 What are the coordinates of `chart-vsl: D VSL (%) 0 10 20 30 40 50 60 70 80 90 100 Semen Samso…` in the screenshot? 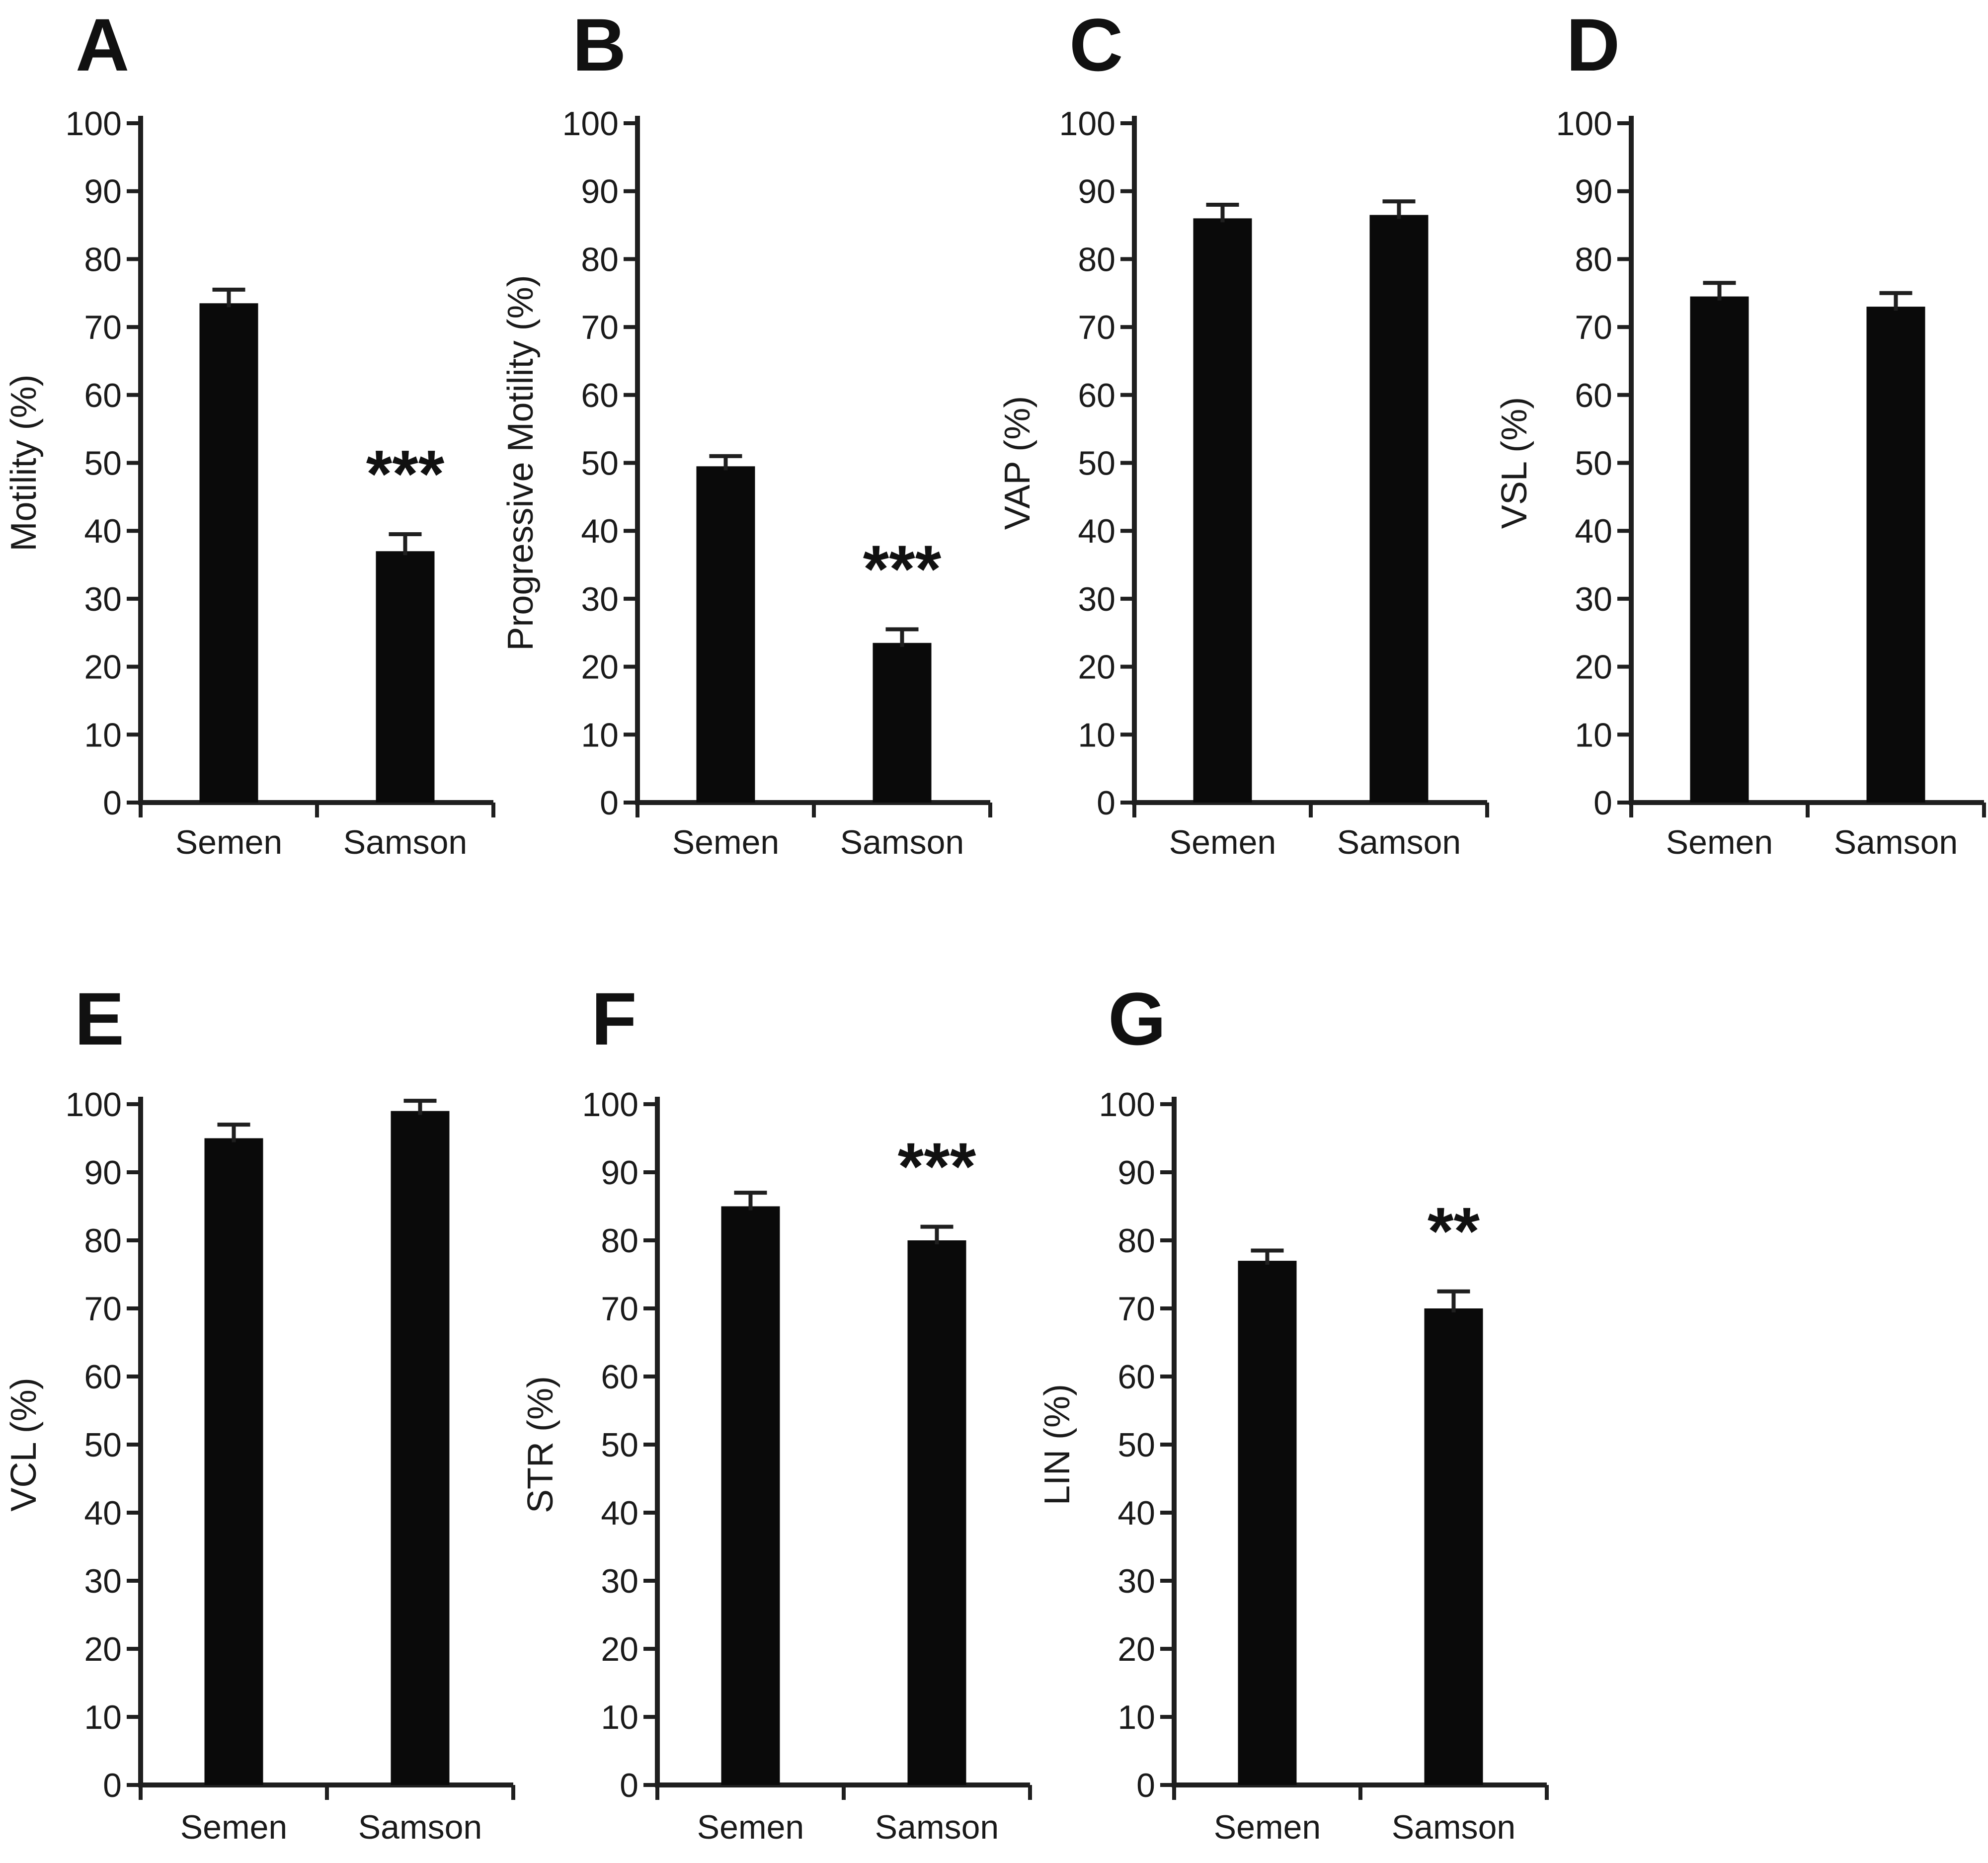 It's located at (1740, 432).